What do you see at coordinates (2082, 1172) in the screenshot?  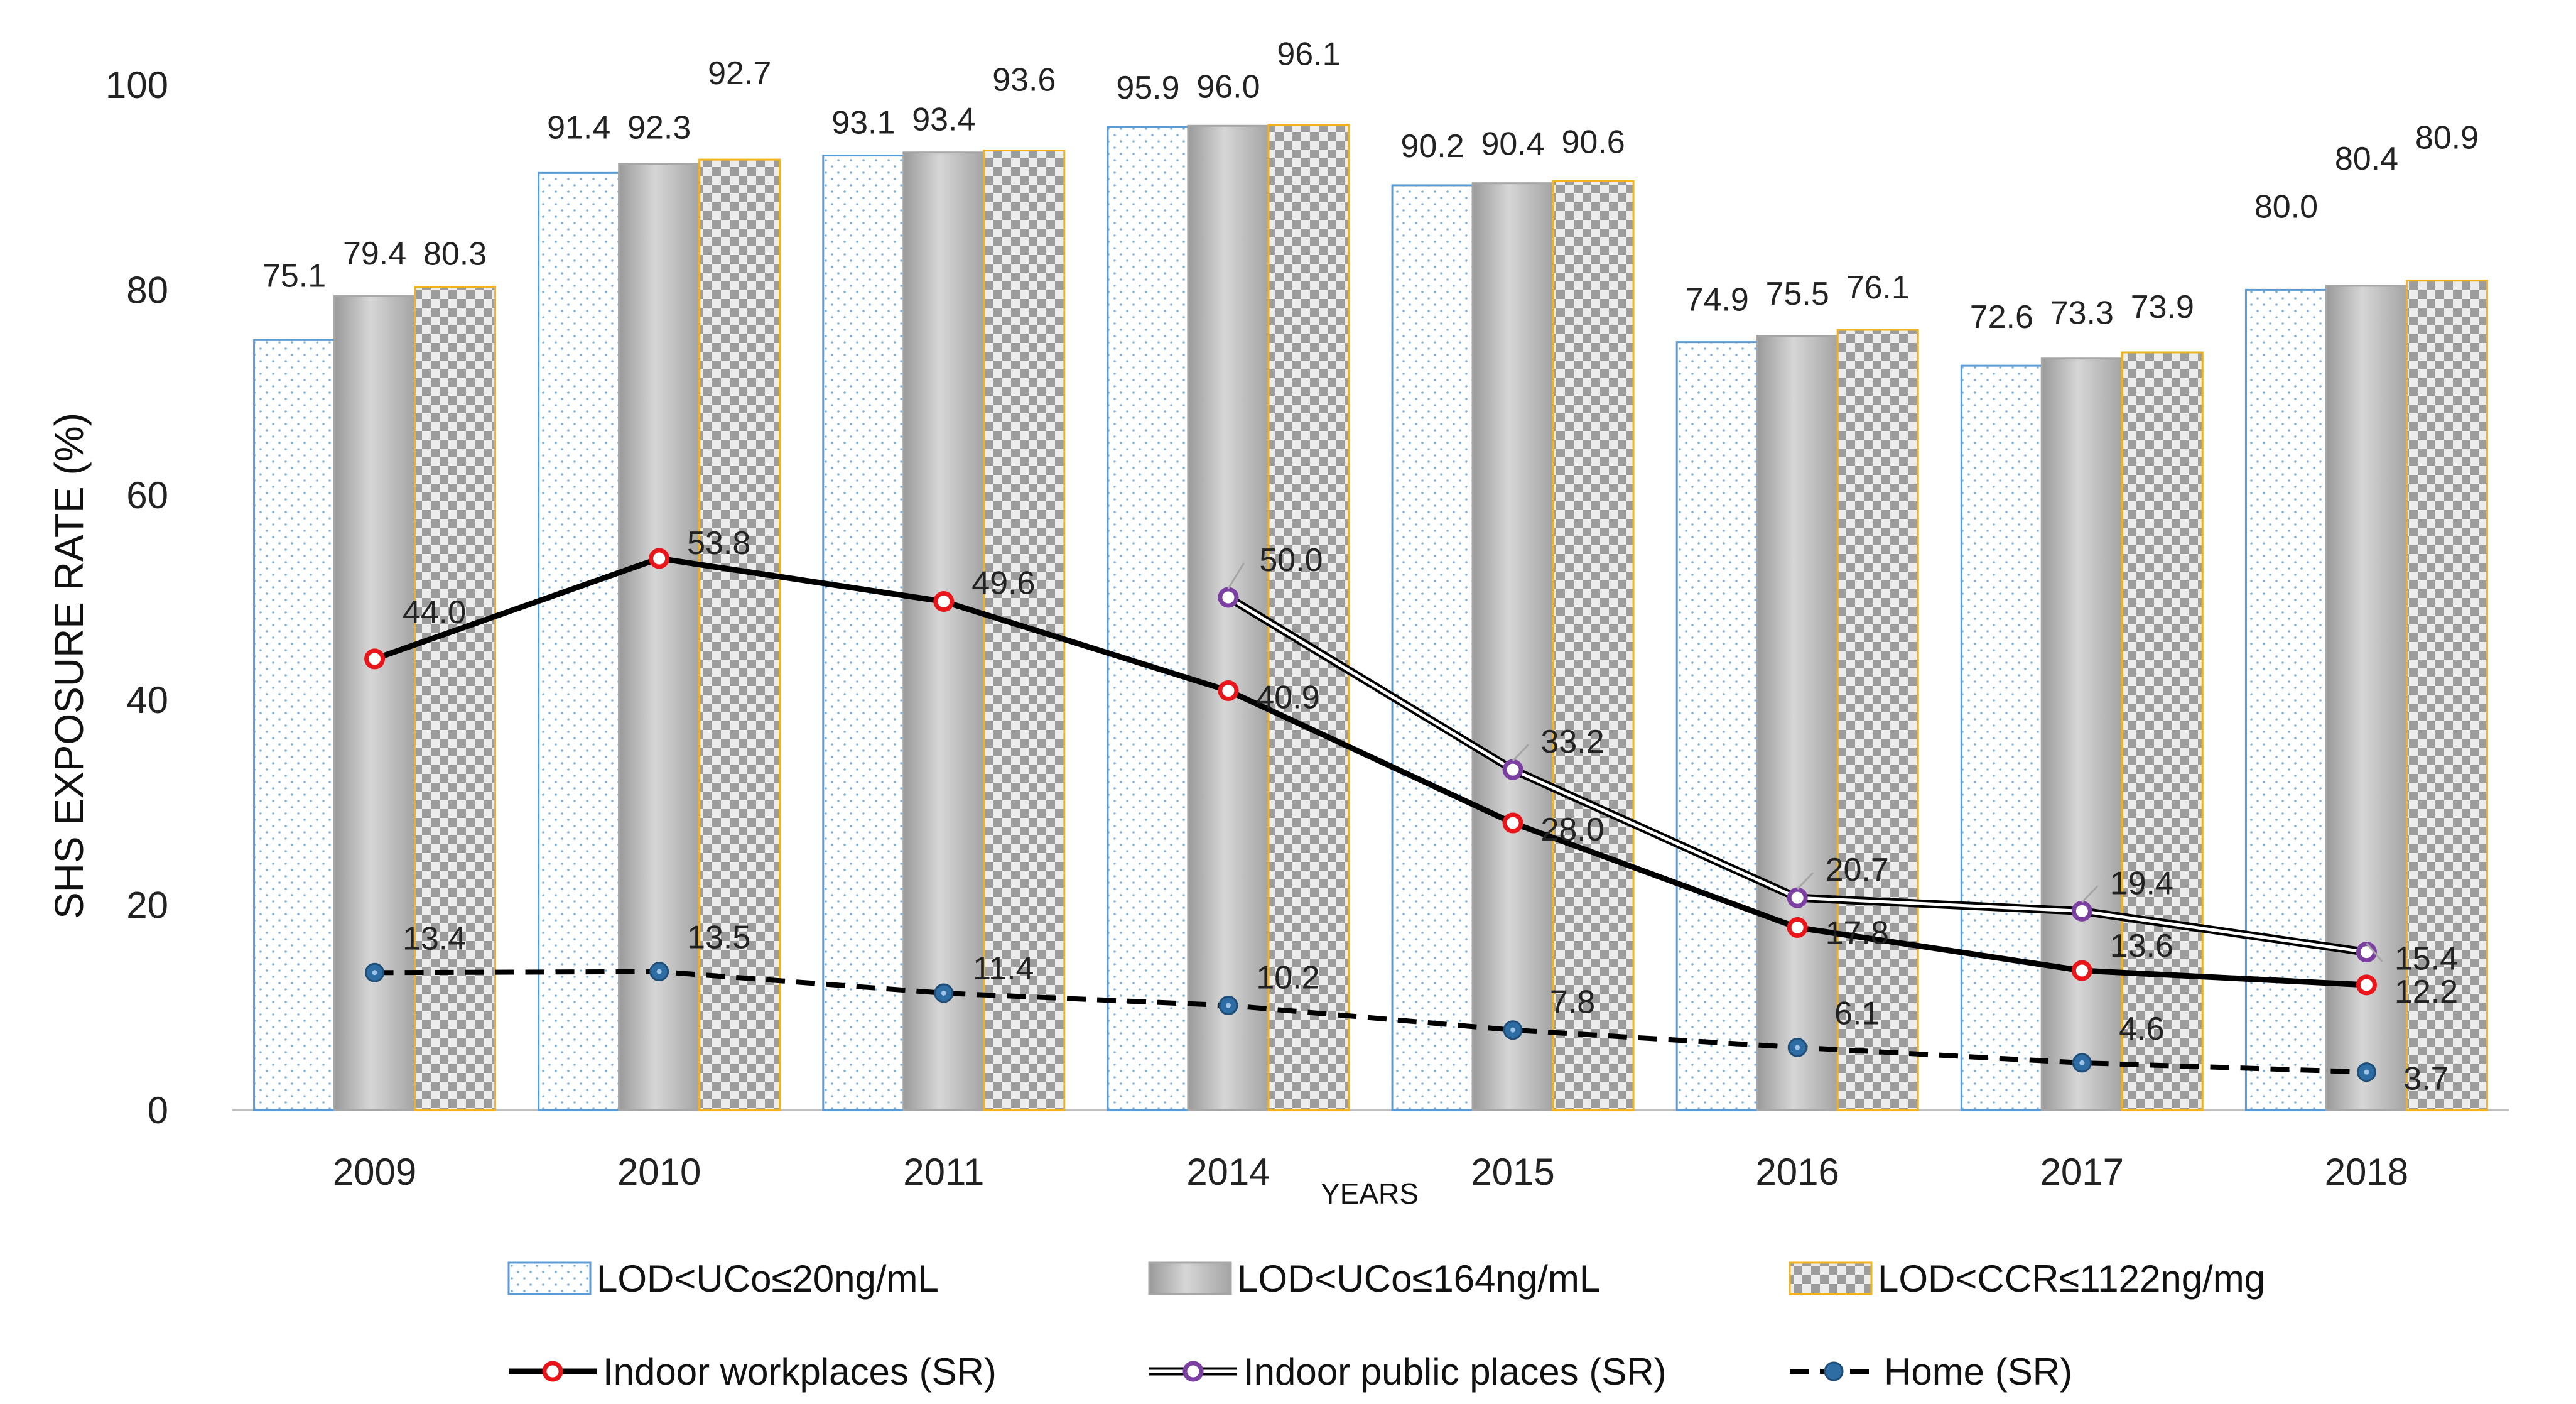 I see `x-tick-label: 2017` at bounding box center [2082, 1172].